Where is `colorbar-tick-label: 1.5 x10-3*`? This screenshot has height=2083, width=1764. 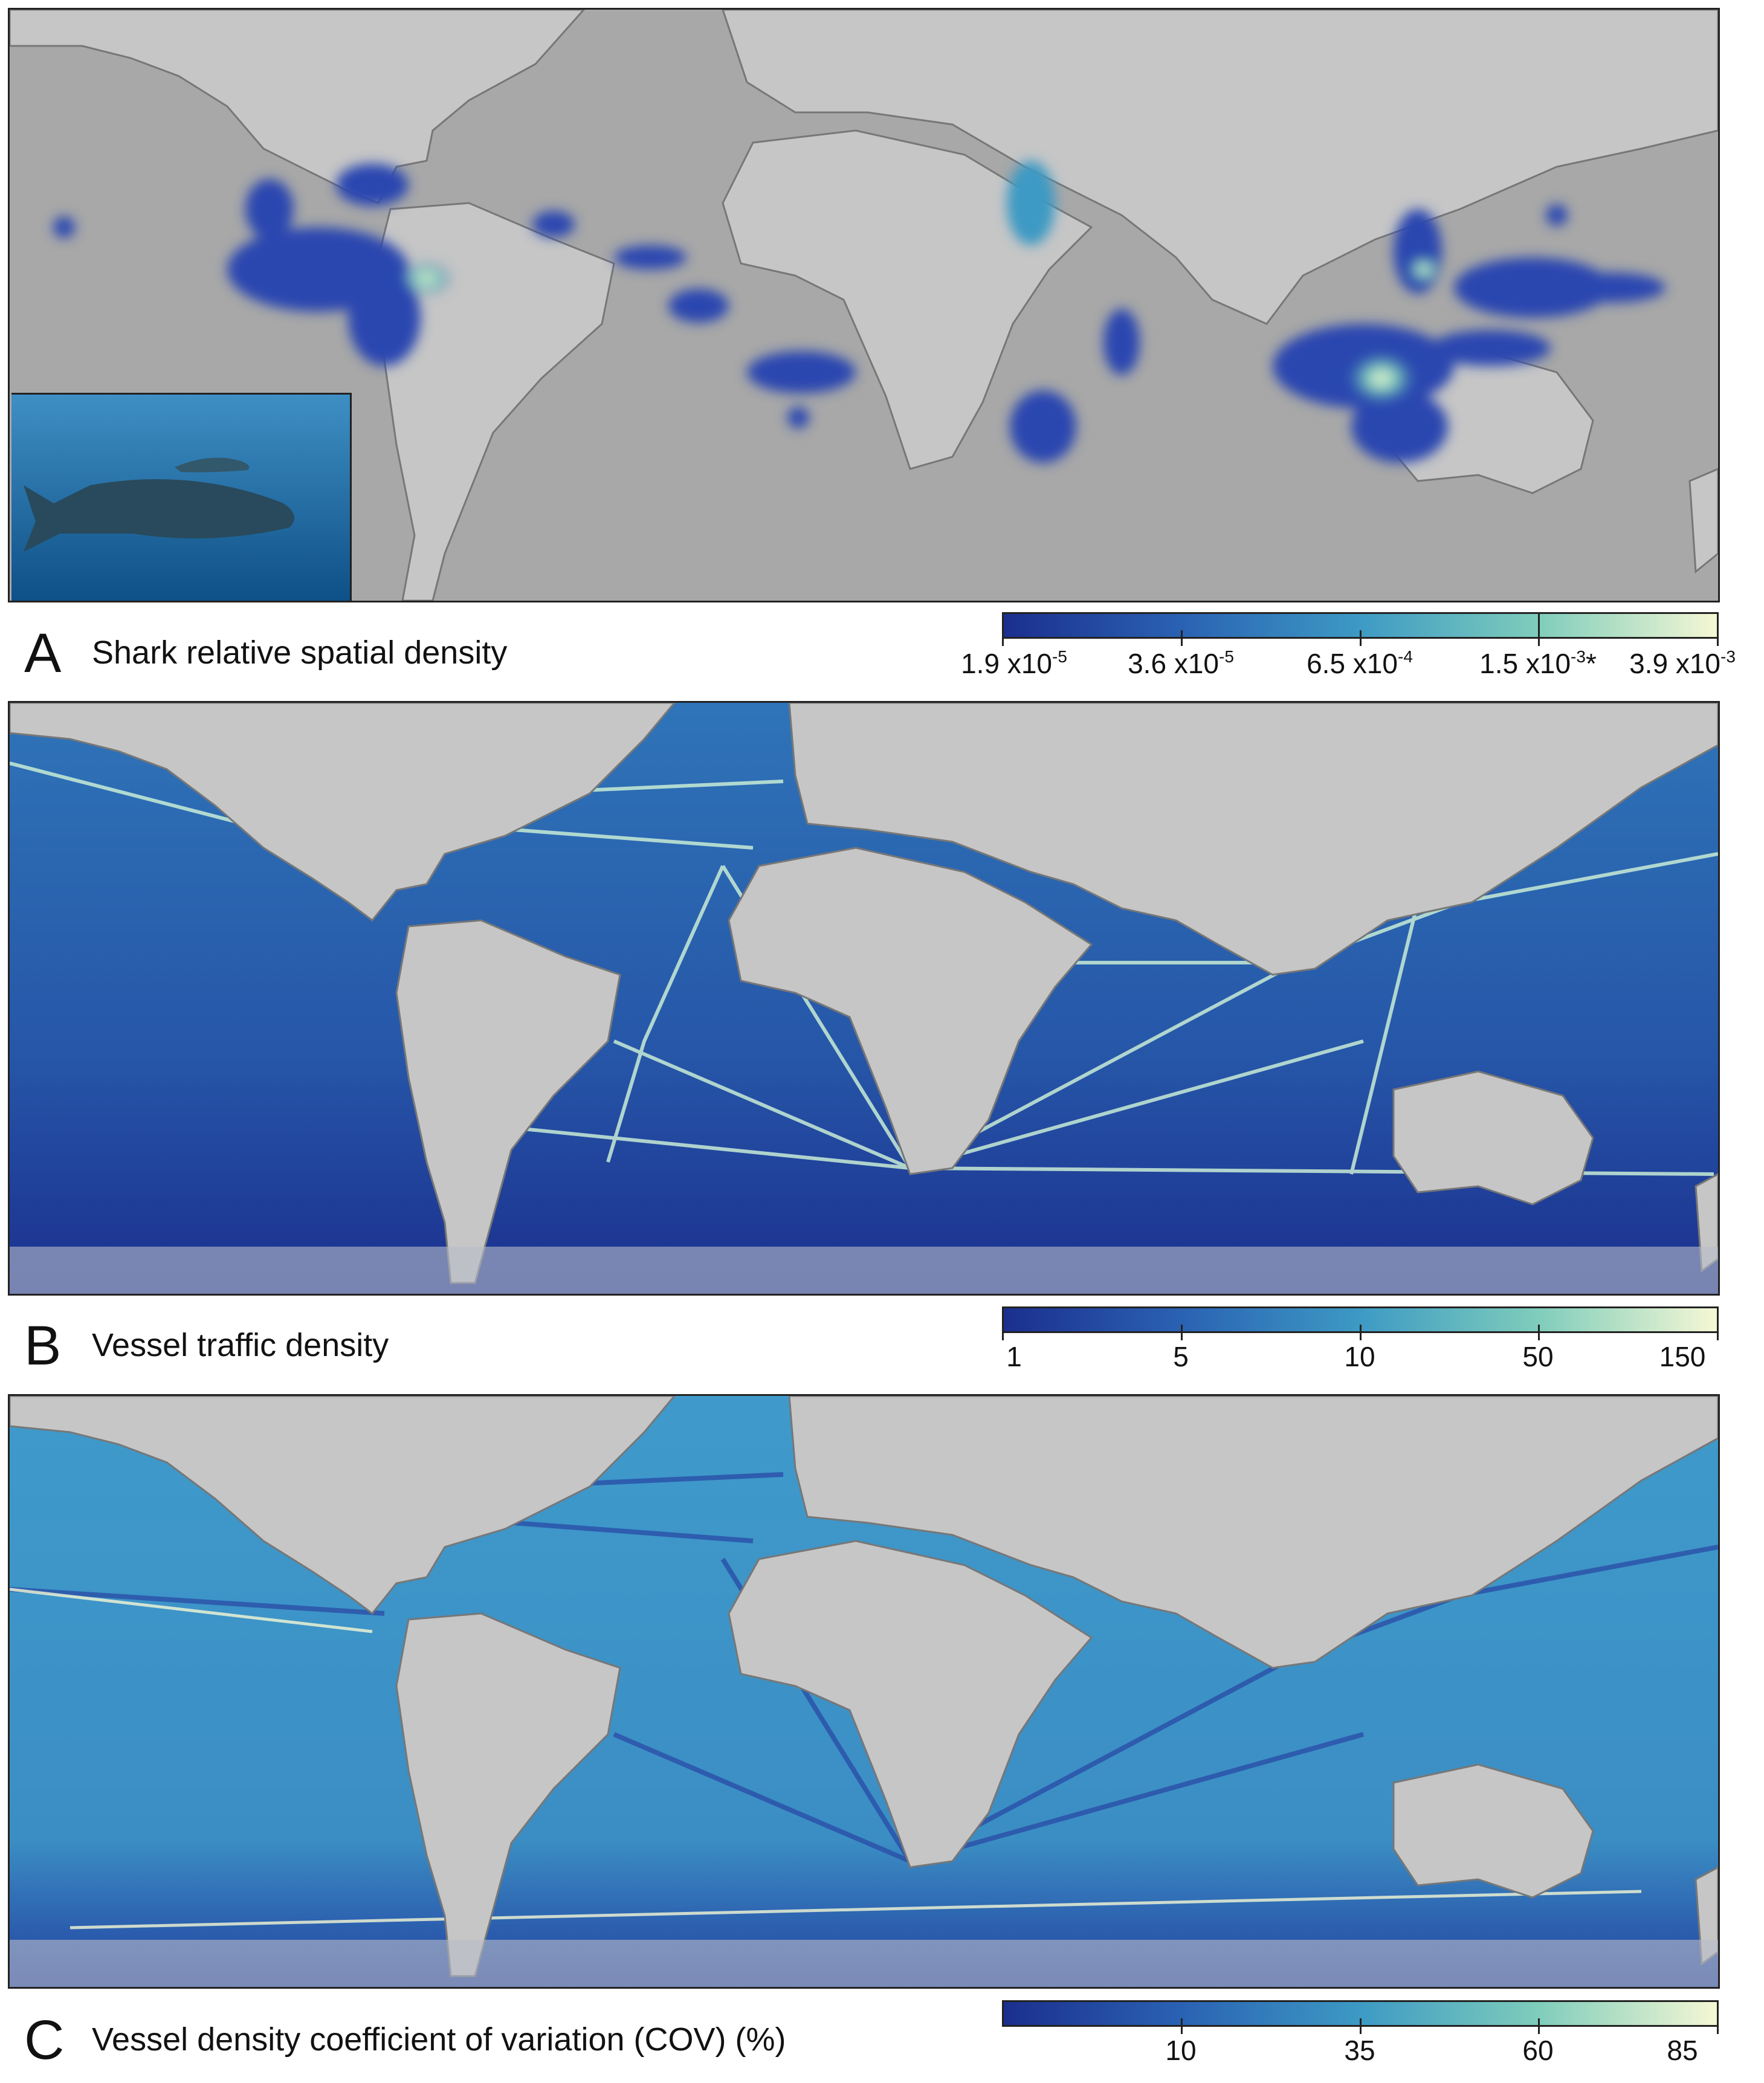
colorbar-tick-label: 1.5 x10-3* is located at coordinates (1538, 663).